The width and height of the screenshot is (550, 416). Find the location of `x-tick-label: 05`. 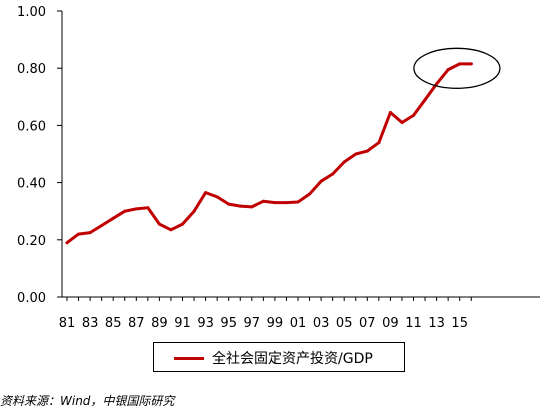

x-tick-label: 05 is located at coordinates (344, 323).